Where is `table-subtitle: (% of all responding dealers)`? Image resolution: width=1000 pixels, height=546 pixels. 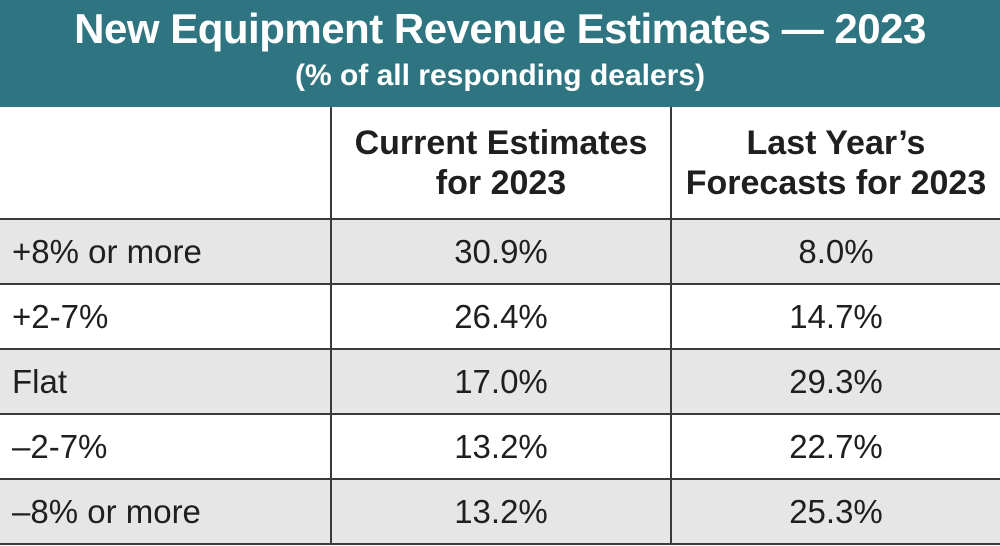 table-subtitle: (% of all responding dealers) is located at coordinates (500, 75).